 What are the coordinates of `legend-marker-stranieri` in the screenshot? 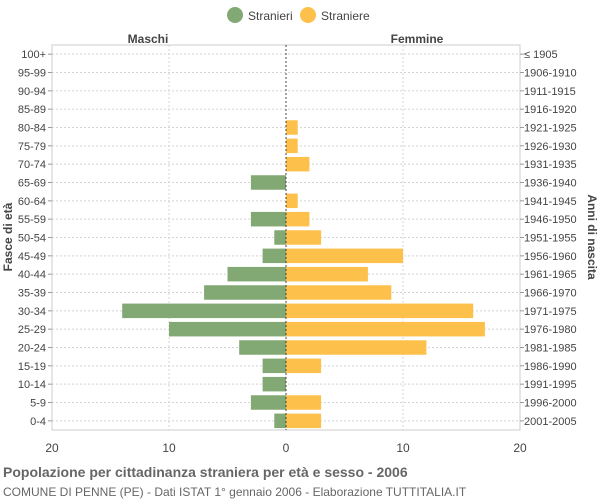 It's located at (235, 15).